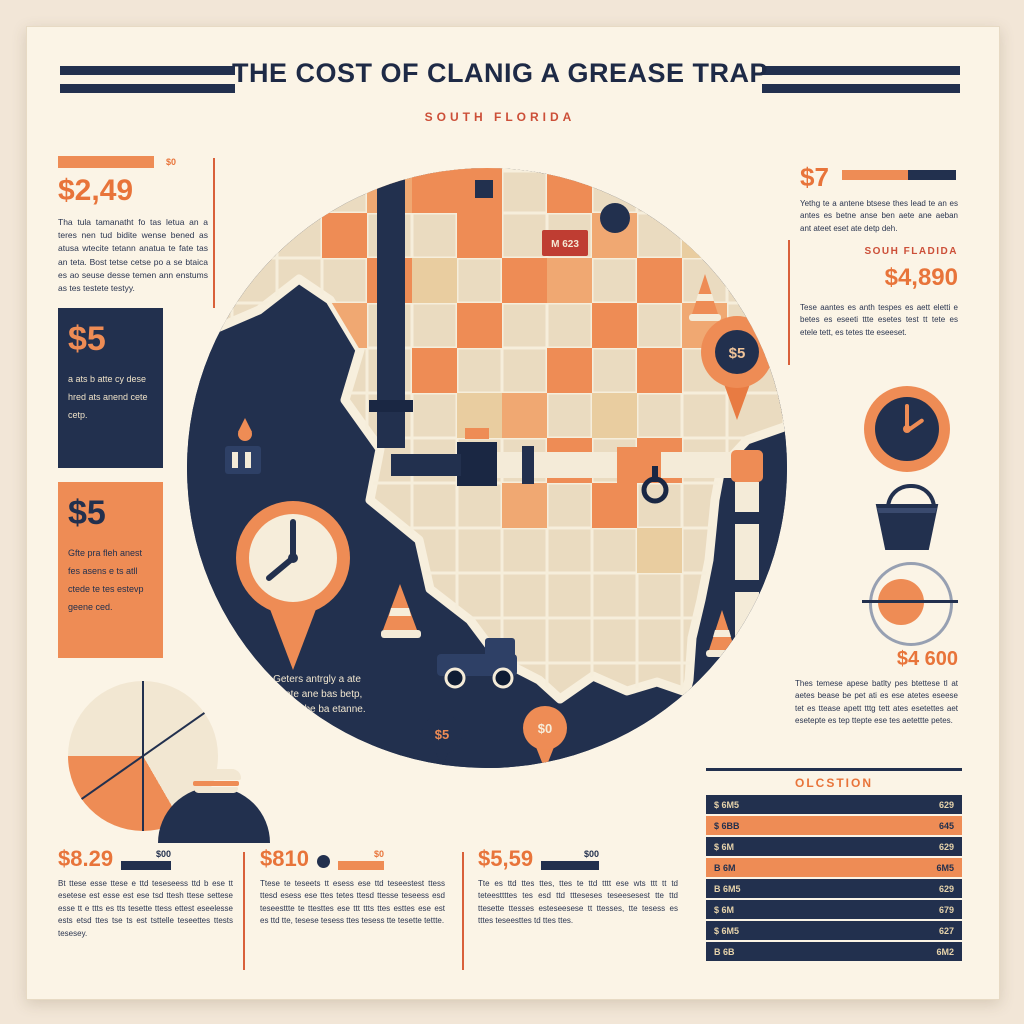  What do you see at coordinates (164, 854) in the screenshot?
I see `bottom-stat-1-tag: $00` at bounding box center [164, 854].